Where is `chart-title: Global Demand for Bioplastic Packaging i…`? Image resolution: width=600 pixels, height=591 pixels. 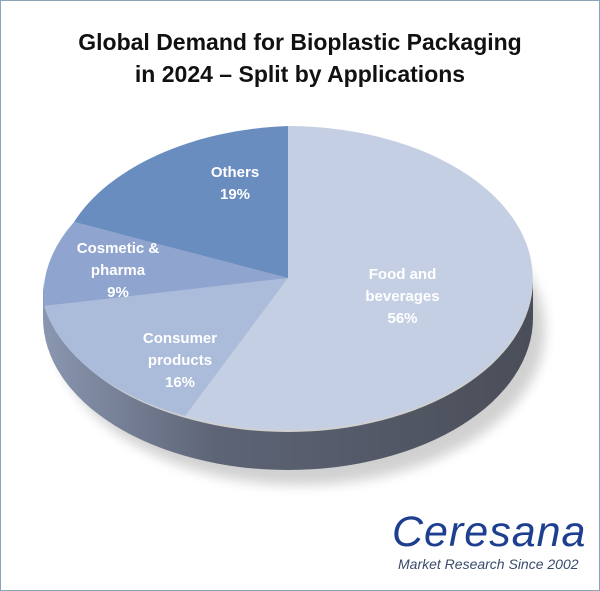 chart-title: Global Demand for Bioplastic Packaging i… is located at coordinates (300, 58).